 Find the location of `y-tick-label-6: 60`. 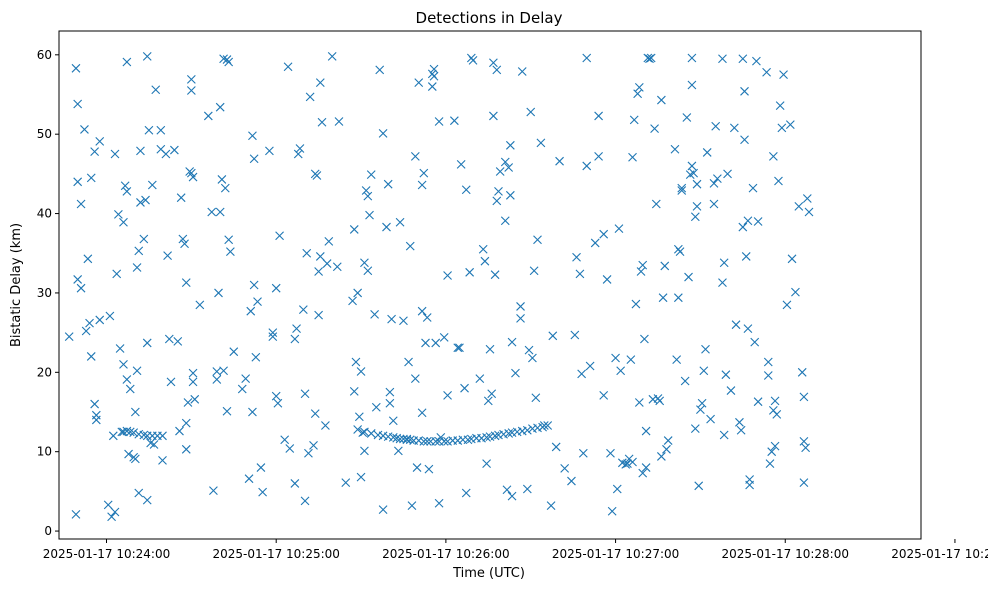

y-tick-label-6: 60 is located at coordinates (44, 55).